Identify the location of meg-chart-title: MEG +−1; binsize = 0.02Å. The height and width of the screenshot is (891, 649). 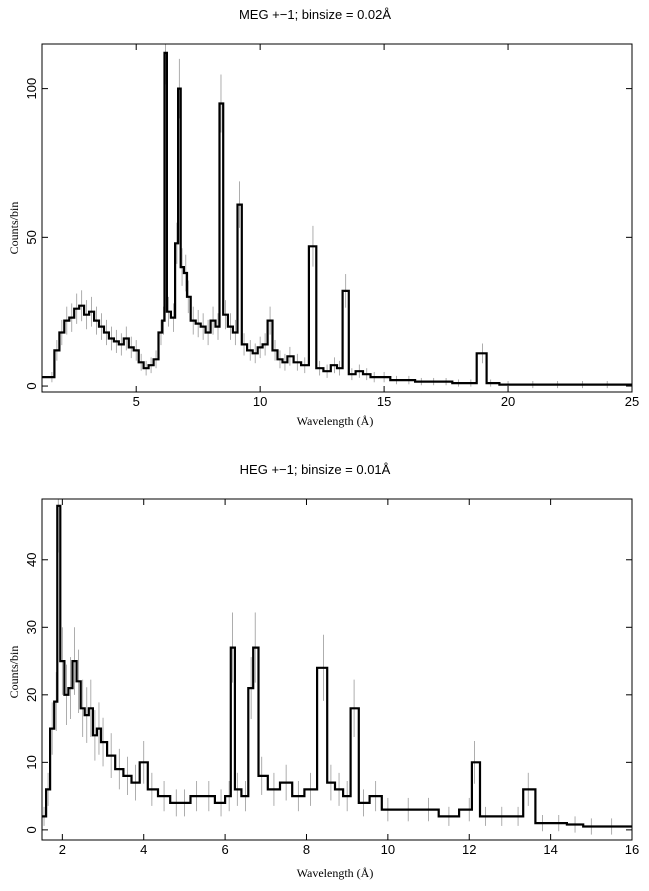
(315, 14).